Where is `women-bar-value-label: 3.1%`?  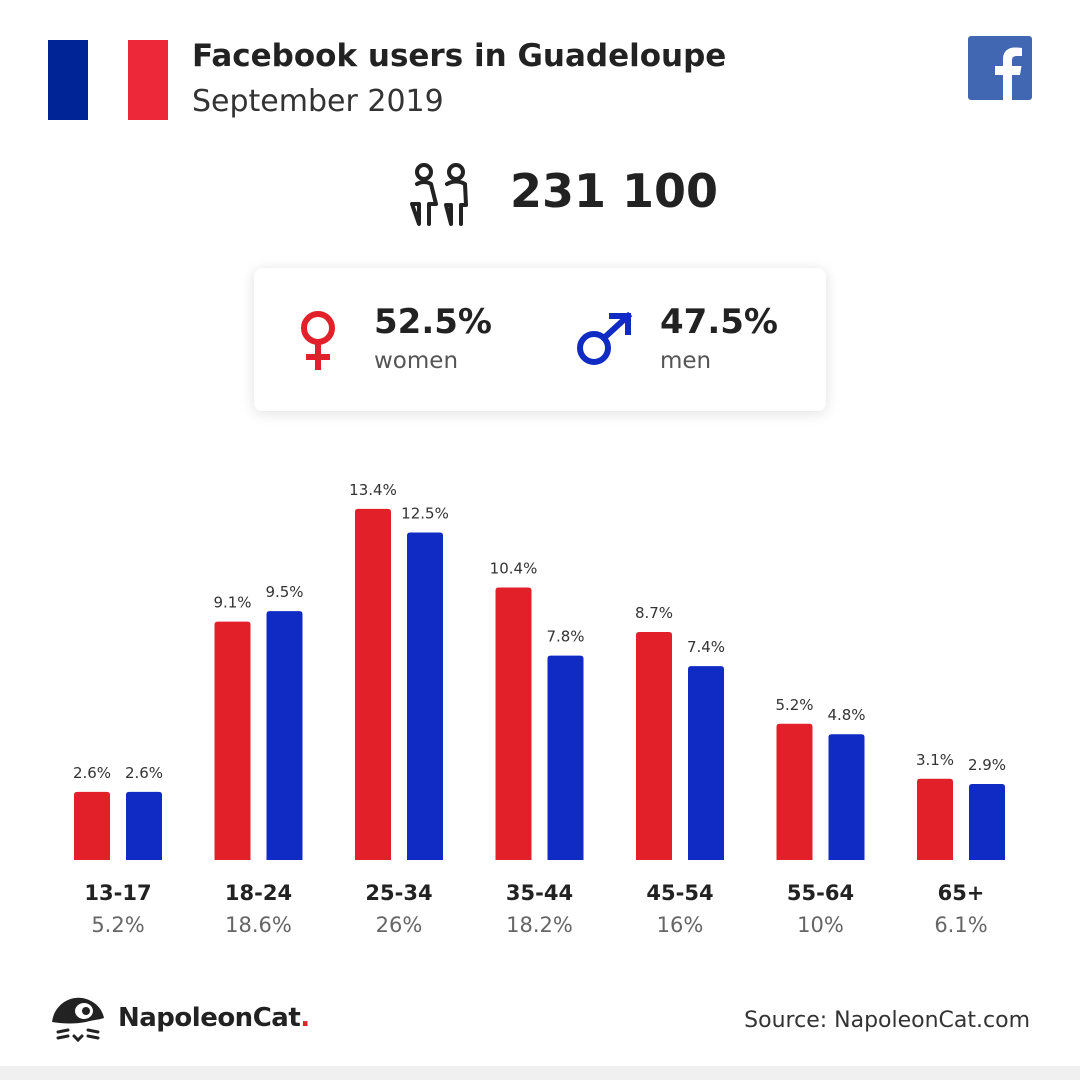
women-bar-value-label: 3.1% is located at coordinates (935, 760).